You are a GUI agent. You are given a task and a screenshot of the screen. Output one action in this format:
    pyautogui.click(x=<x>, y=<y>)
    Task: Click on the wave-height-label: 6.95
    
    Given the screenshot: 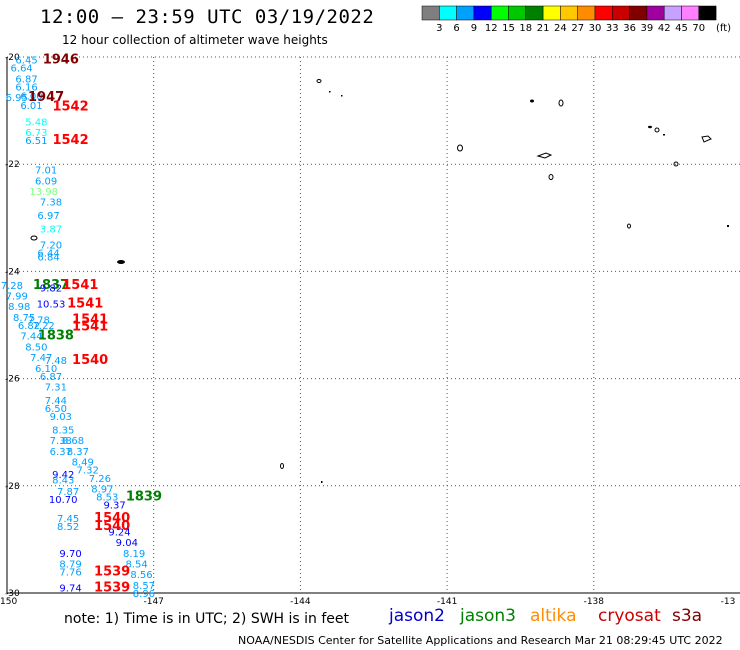 What is the action you would take?
    pyautogui.click(x=17, y=98)
    